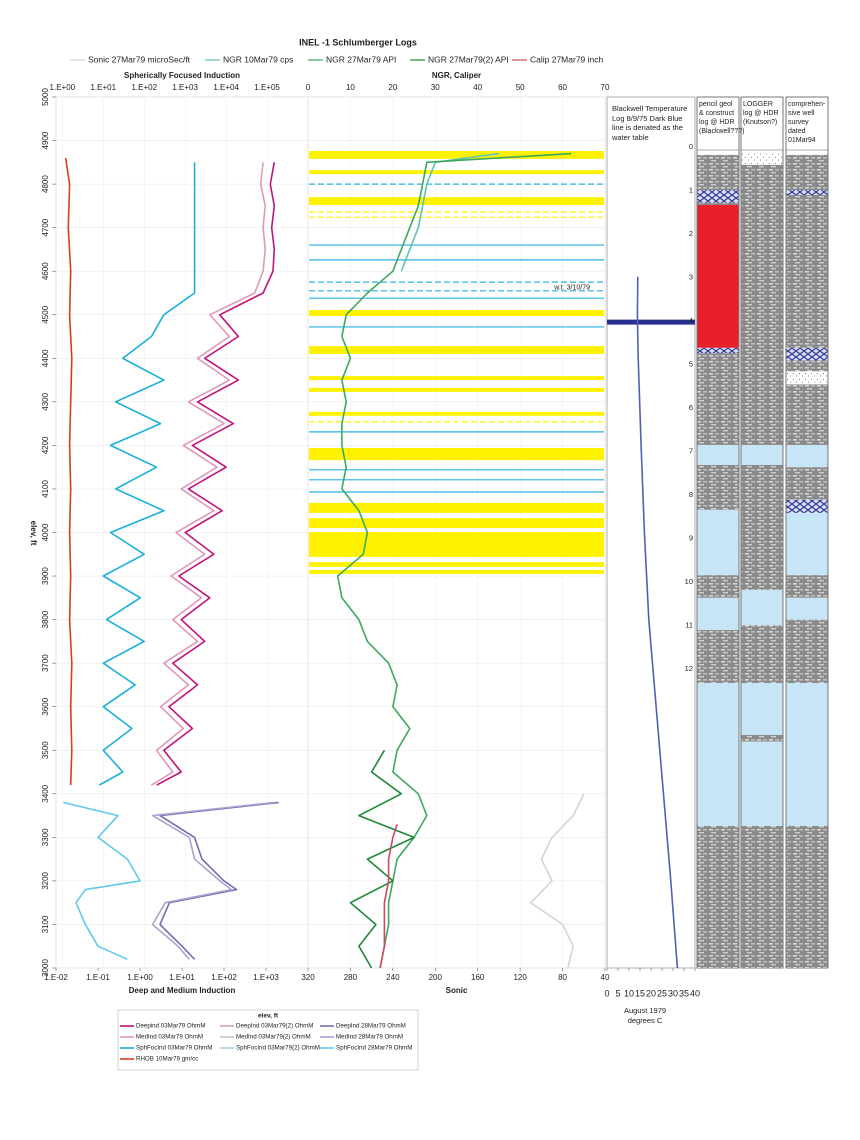 This screenshot has width=860, height=1140. I want to click on top-tick-label: 40, so click(477, 87).